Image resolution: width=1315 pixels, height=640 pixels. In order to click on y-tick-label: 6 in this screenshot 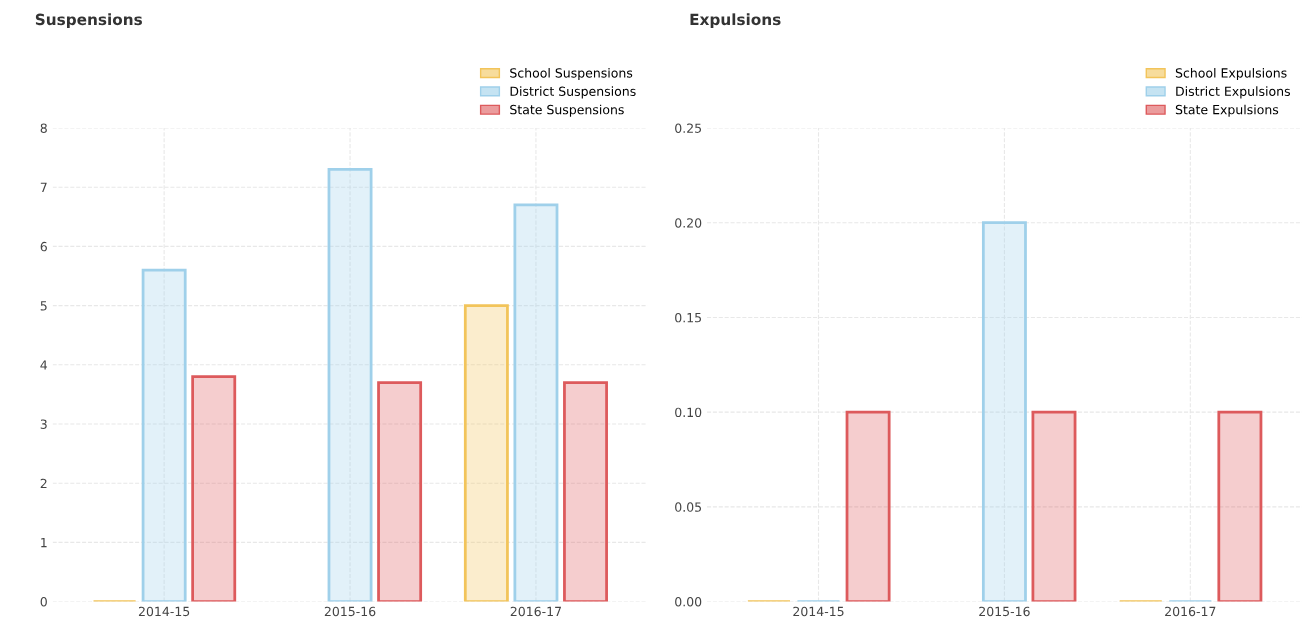, I will do `click(43, 246)`.